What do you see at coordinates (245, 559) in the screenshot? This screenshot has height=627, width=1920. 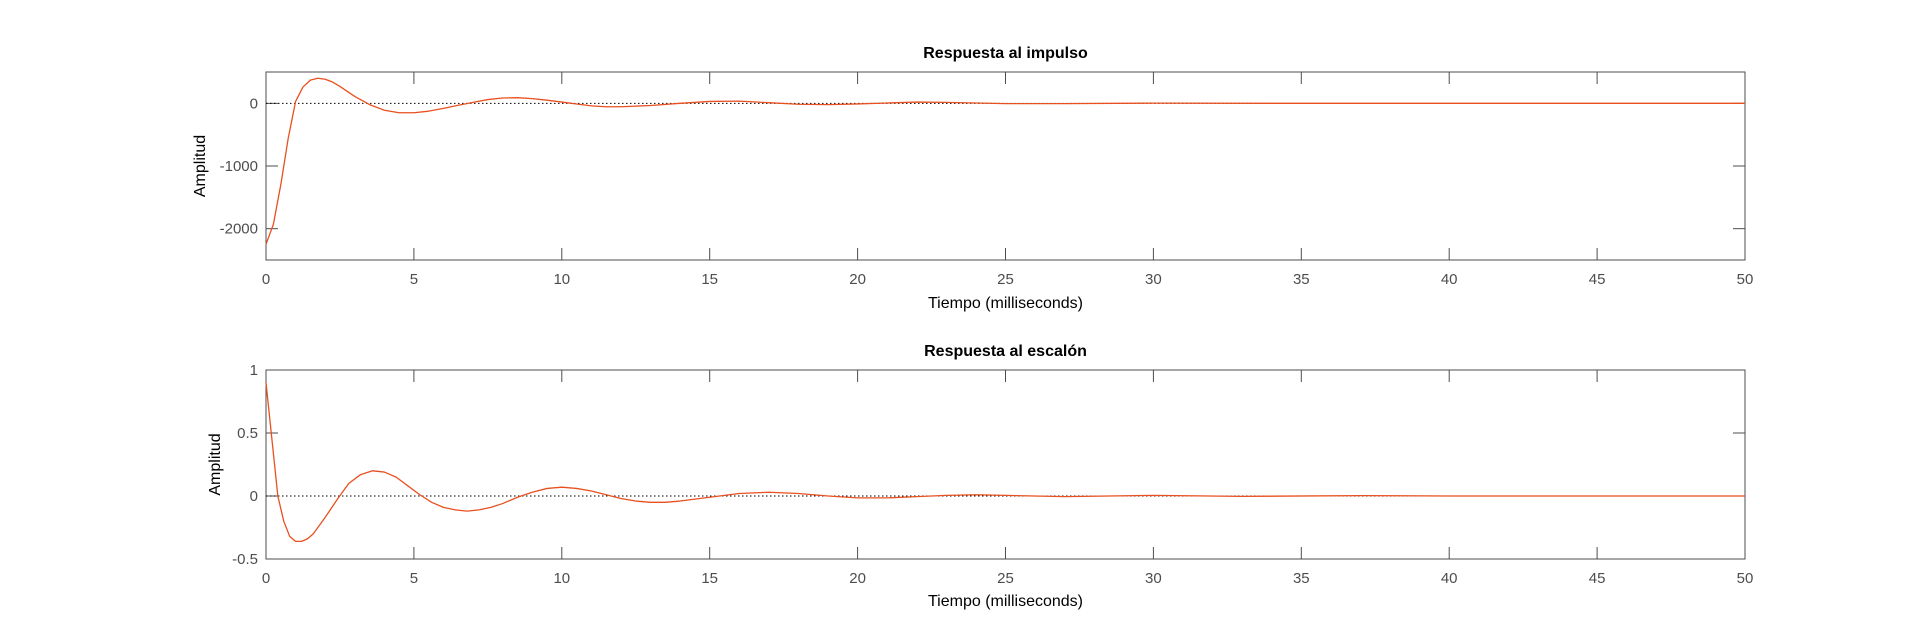 I see `y-tick-label: -0.5` at bounding box center [245, 559].